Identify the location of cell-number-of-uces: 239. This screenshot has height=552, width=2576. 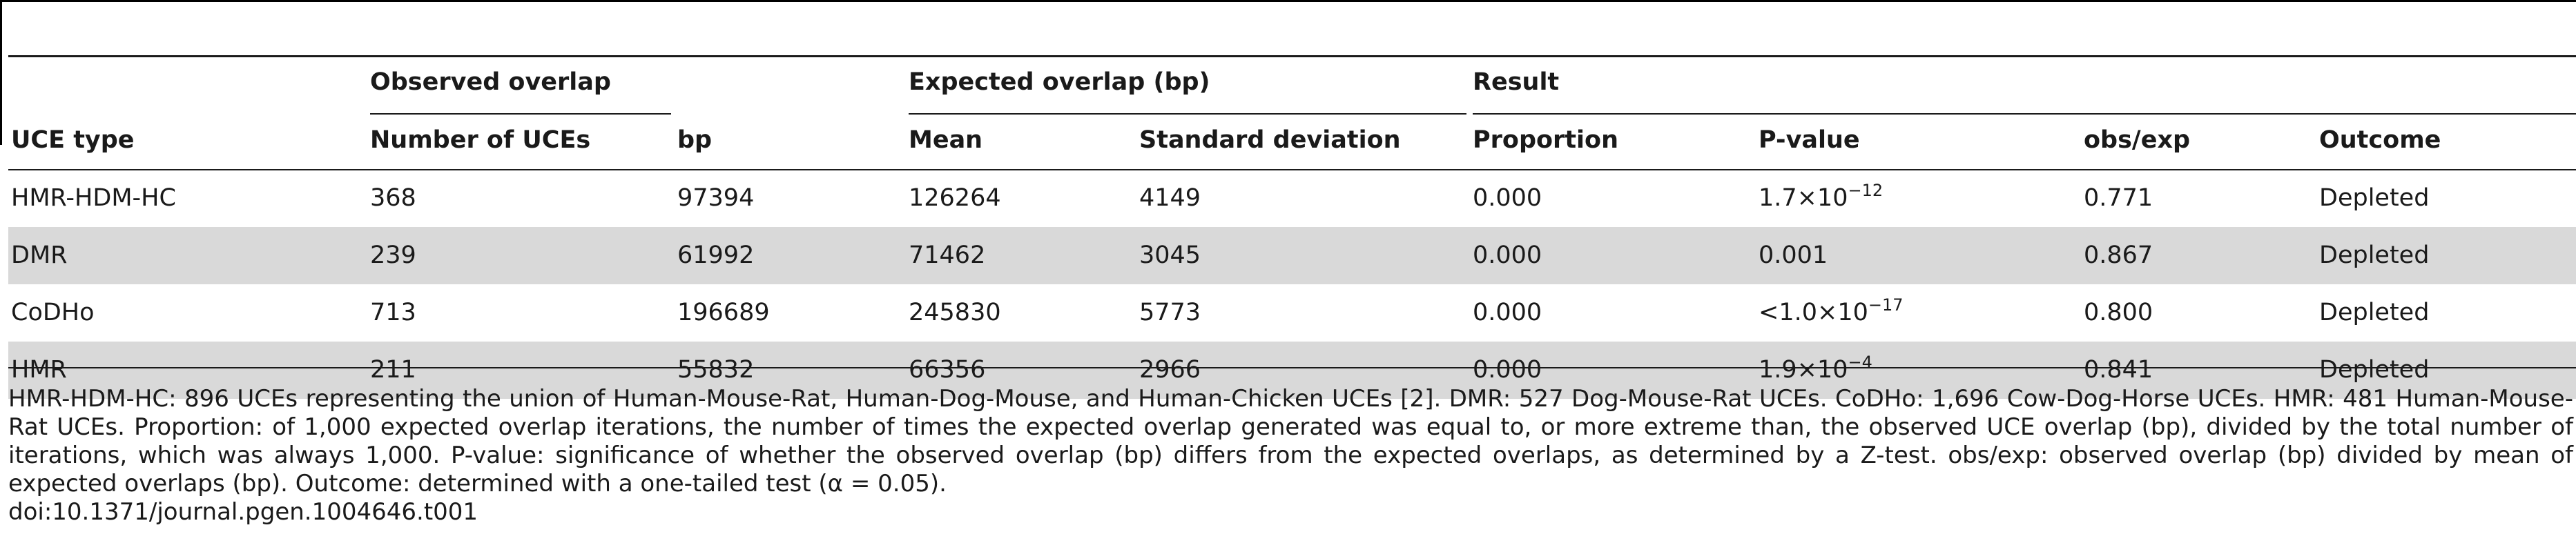
(393, 255).